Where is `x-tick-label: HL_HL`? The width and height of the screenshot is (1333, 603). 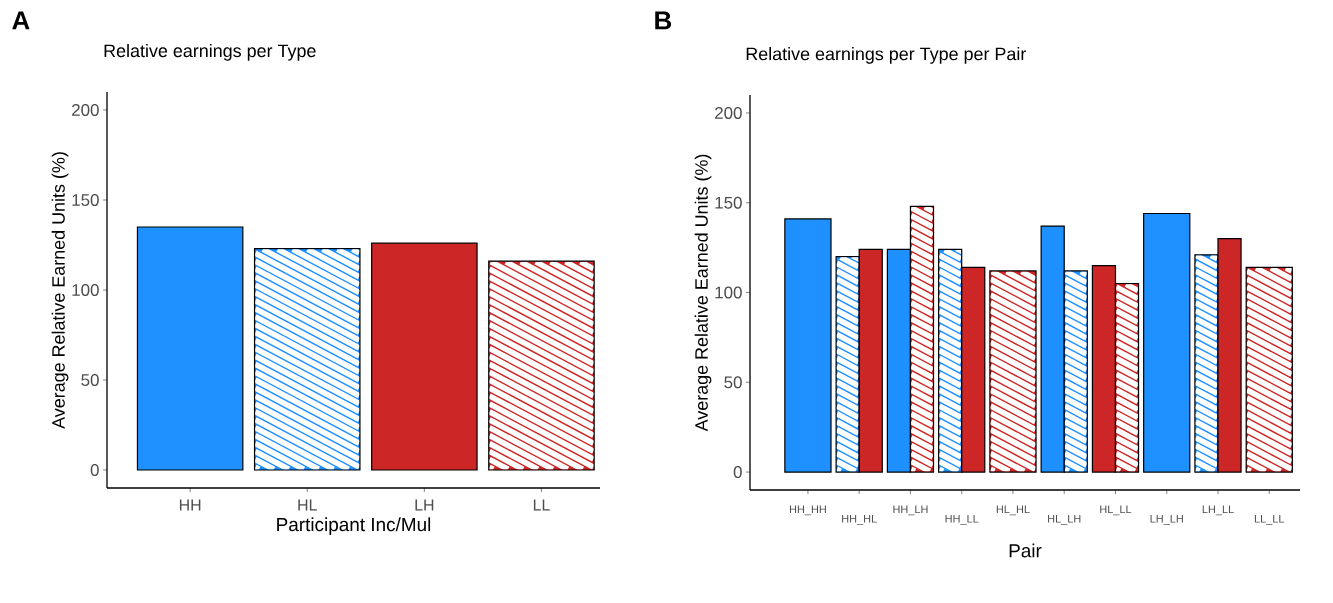
x-tick-label: HL_HL is located at coordinates (1013, 510).